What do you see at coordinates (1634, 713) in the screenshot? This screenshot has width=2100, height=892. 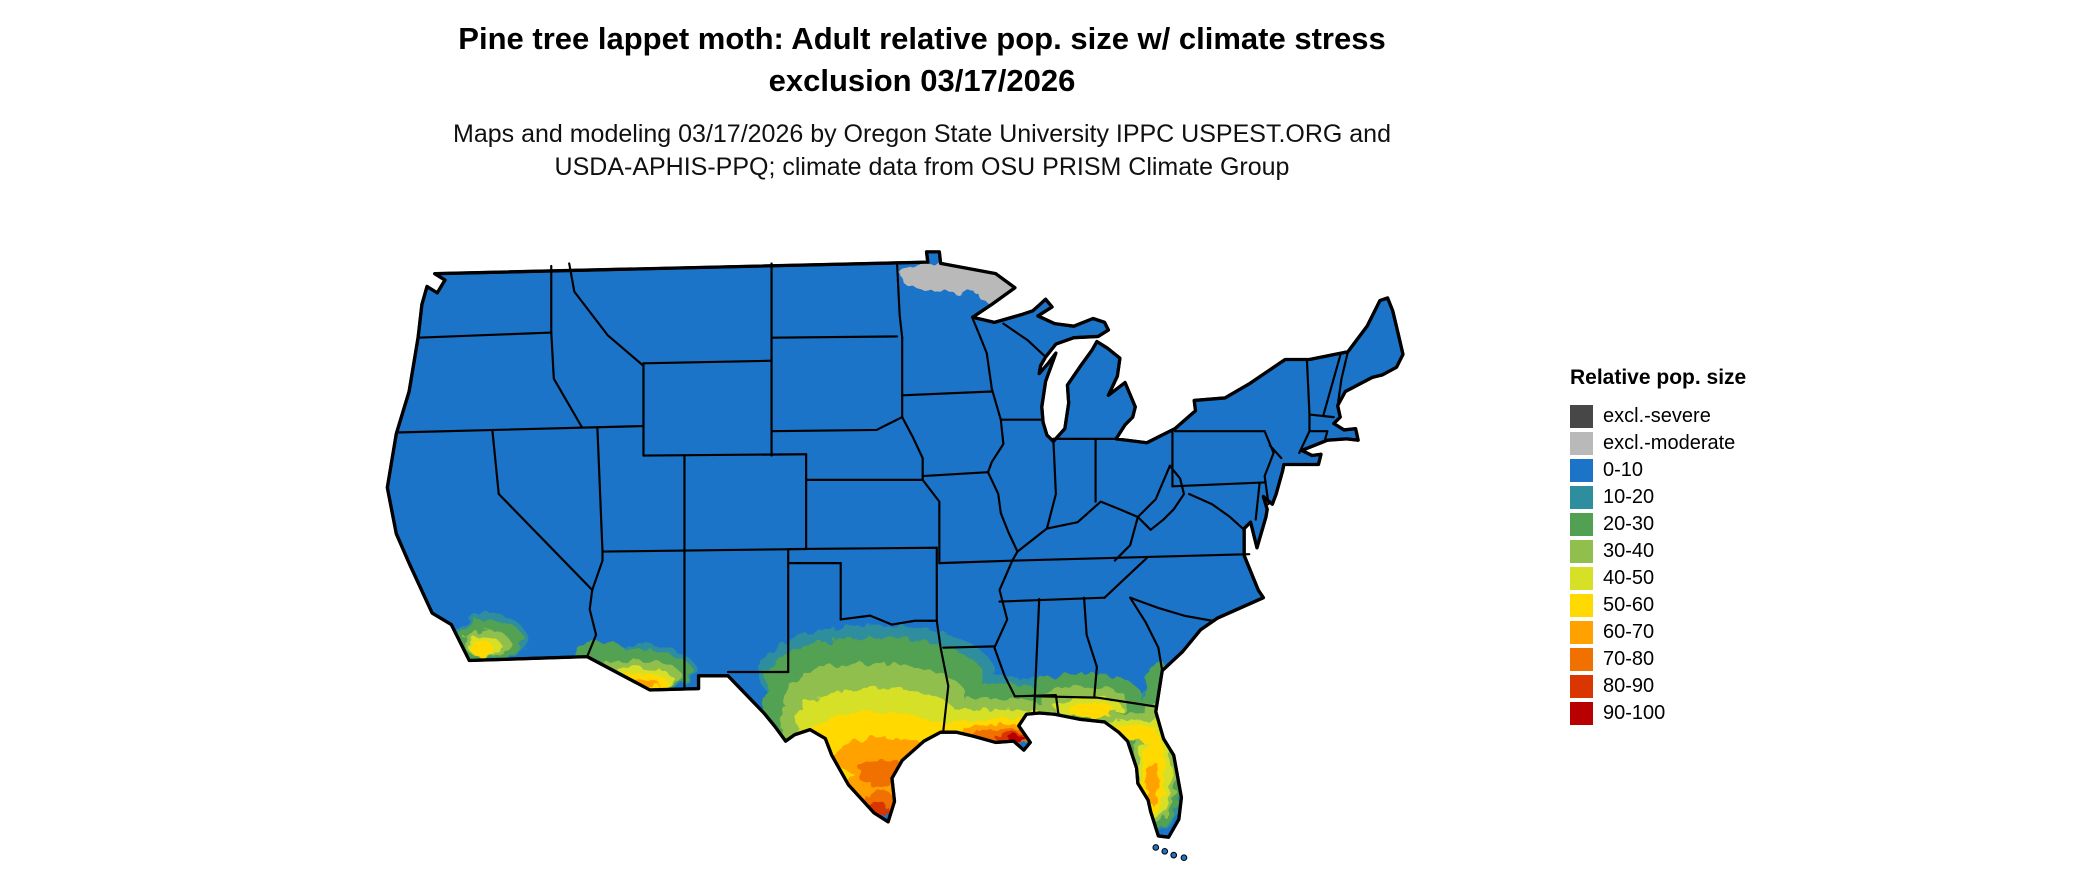 I see `legend-label: 90-100` at bounding box center [1634, 713].